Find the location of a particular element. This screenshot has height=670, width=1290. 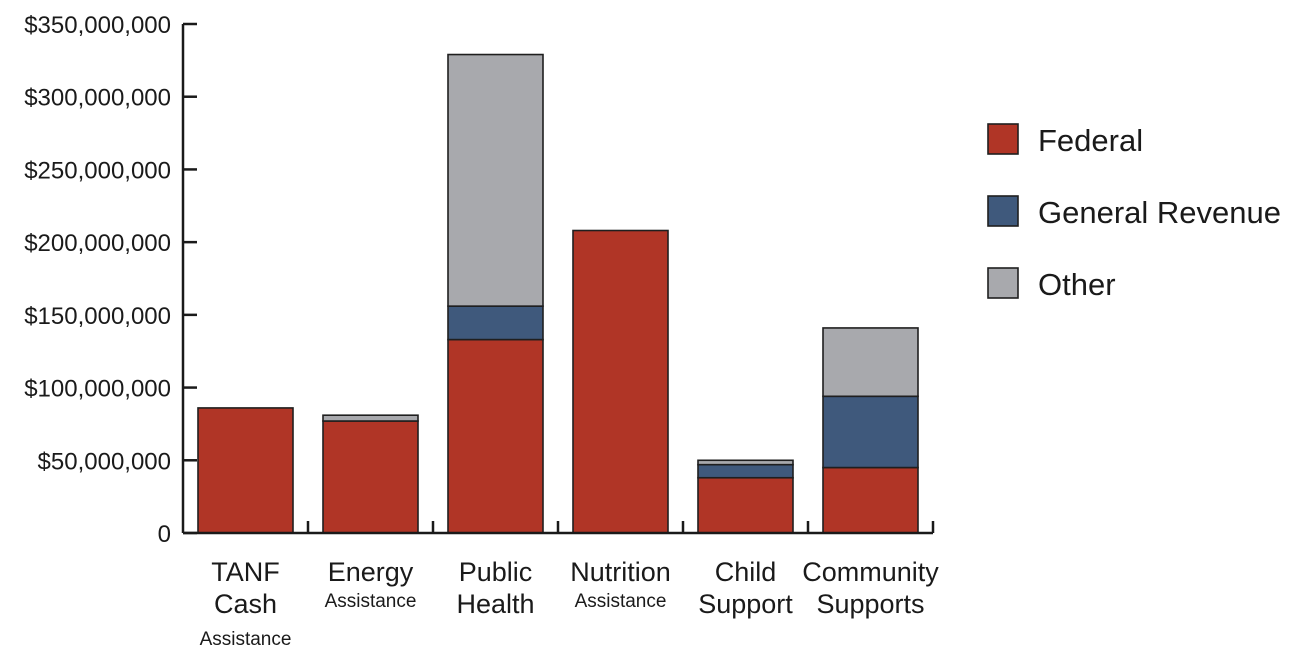

y-tick-label-2: $100,000,000 is located at coordinates (97, 389).